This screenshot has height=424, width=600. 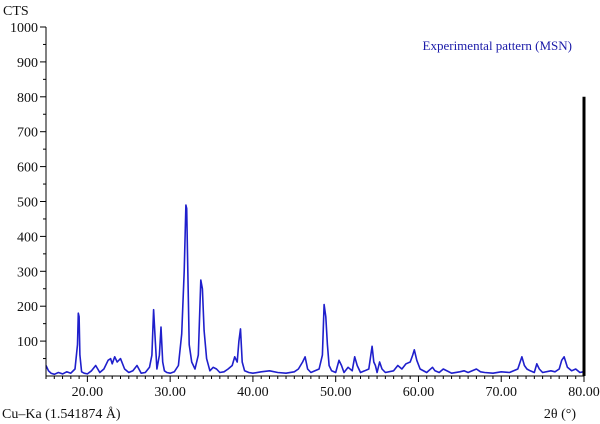 I want to click on y-tick-label: 600, so click(x=27, y=168).